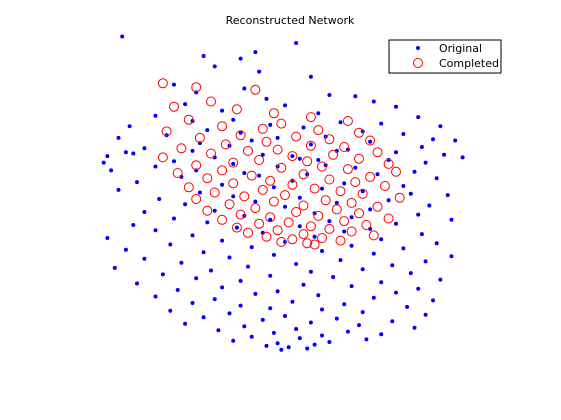 Image resolution: width=561 pixels, height=420 pixels. What do you see at coordinates (460, 48) in the screenshot?
I see `legend-label-original: Original` at bounding box center [460, 48].